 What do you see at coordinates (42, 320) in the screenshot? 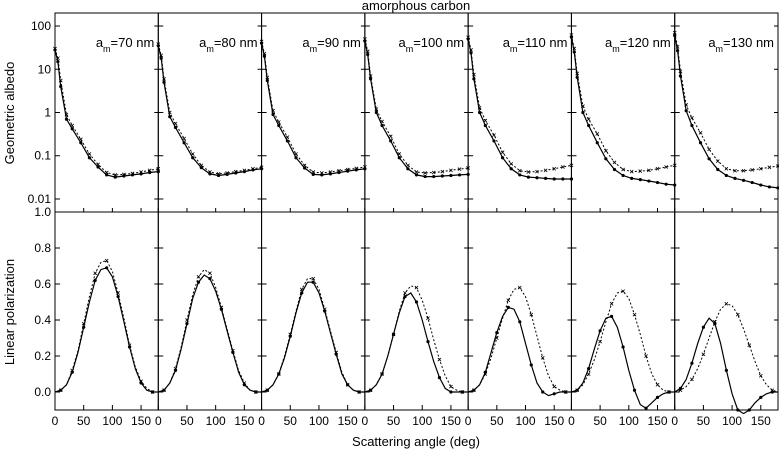
I see `y-tick-label-polarization: 0.4` at bounding box center [42, 320].